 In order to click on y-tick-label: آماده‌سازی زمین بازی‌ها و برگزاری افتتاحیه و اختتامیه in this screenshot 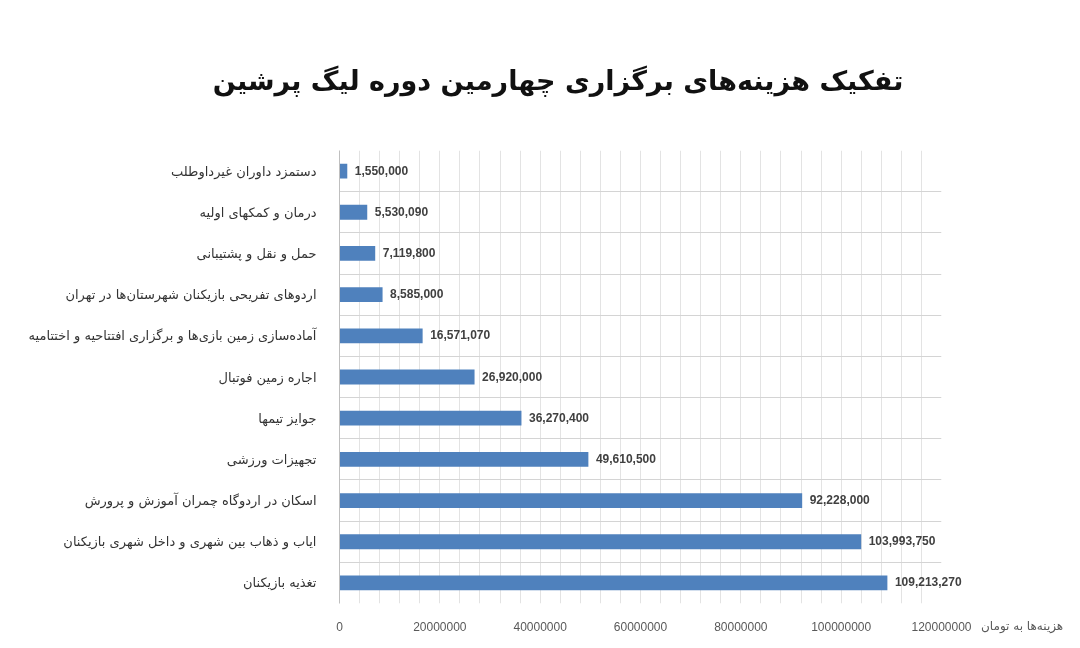, I will do `click(173, 336)`.